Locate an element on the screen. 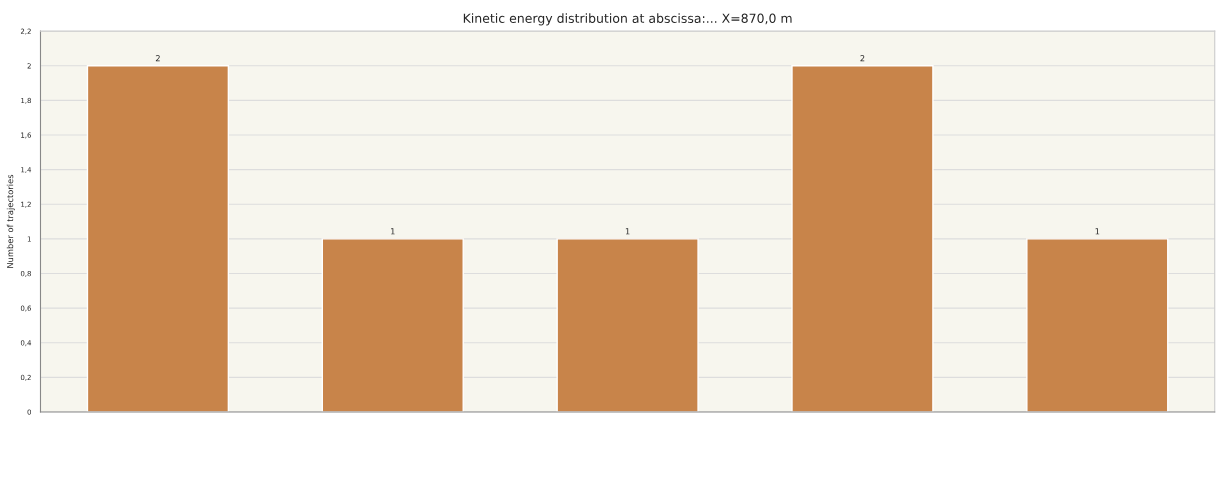  y-axis-title: Number of trajectories is located at coordinates (10, 221).